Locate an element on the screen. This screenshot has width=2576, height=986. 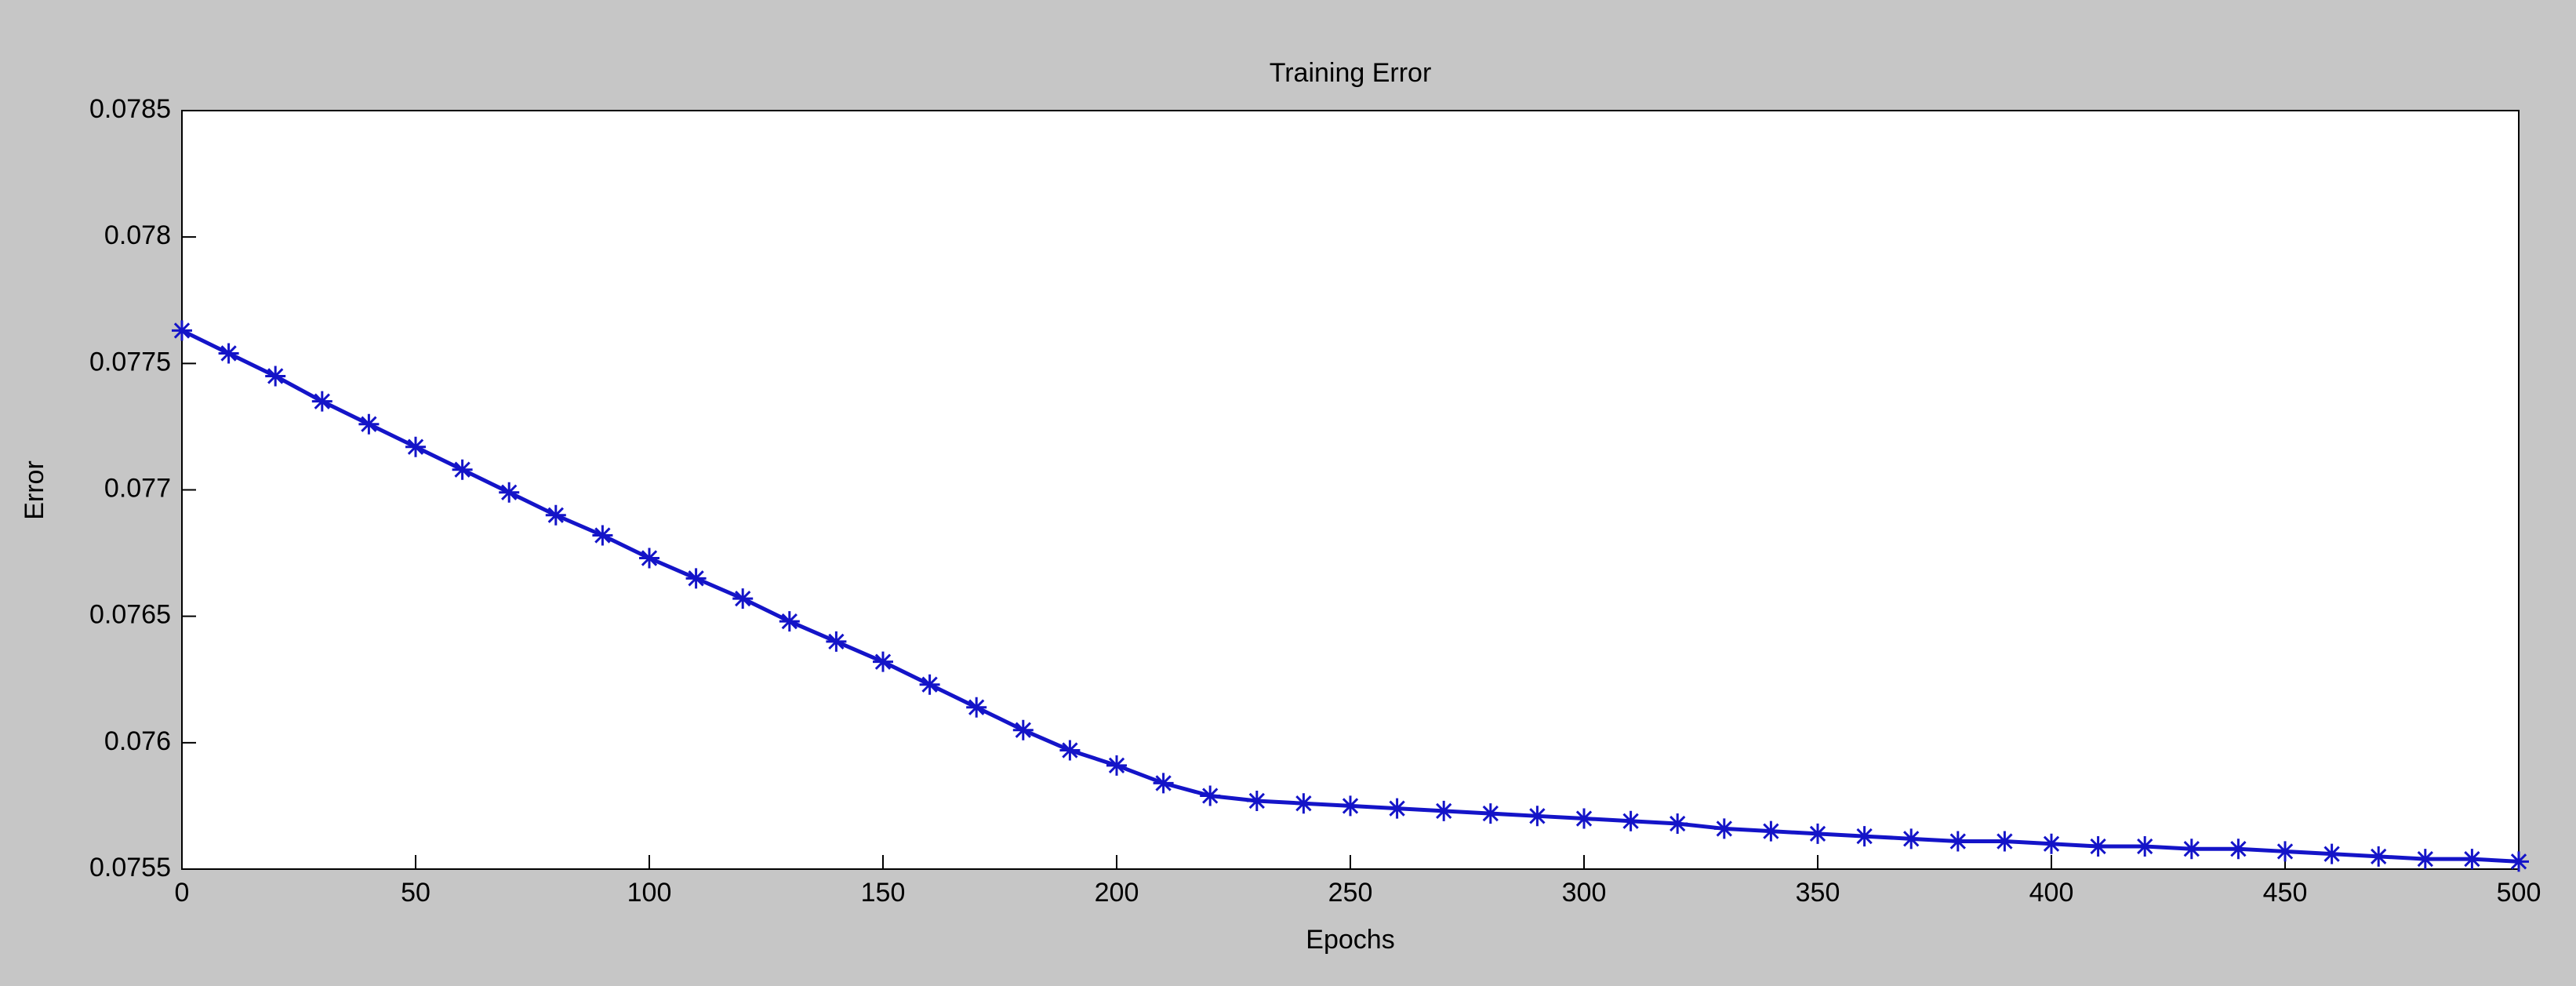
x-tick-label: 150 is located at coordinates (883, 893).